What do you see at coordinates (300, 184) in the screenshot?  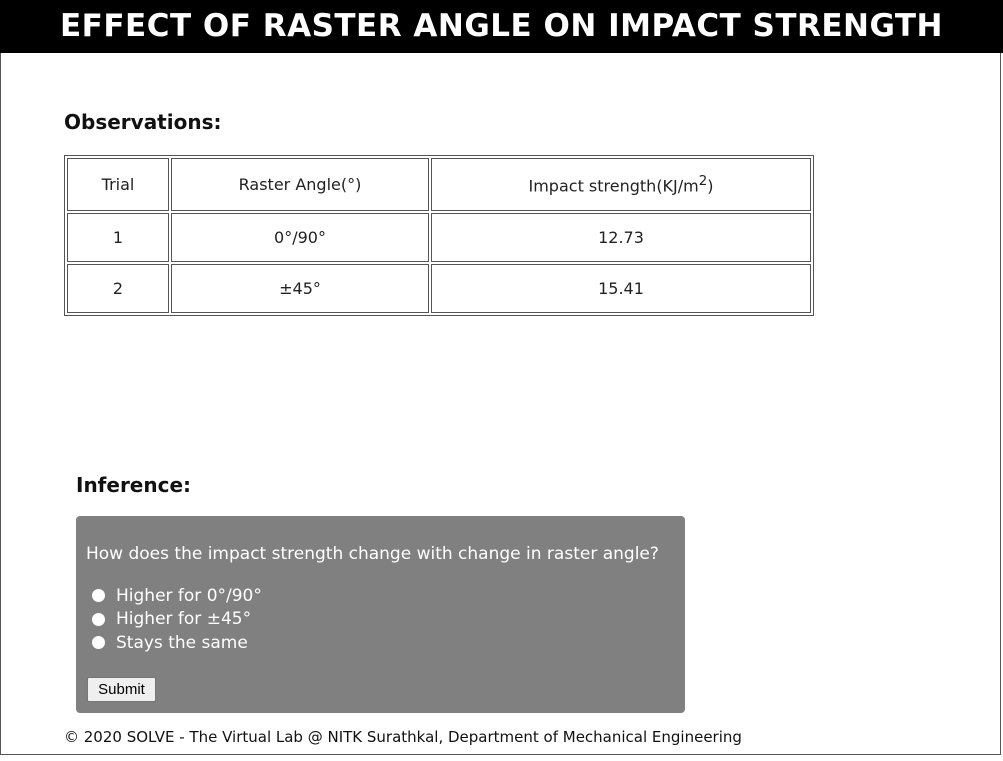 I see `column-header-raster-angle: Raster Angle(°)` at bounding box center [300, 184].